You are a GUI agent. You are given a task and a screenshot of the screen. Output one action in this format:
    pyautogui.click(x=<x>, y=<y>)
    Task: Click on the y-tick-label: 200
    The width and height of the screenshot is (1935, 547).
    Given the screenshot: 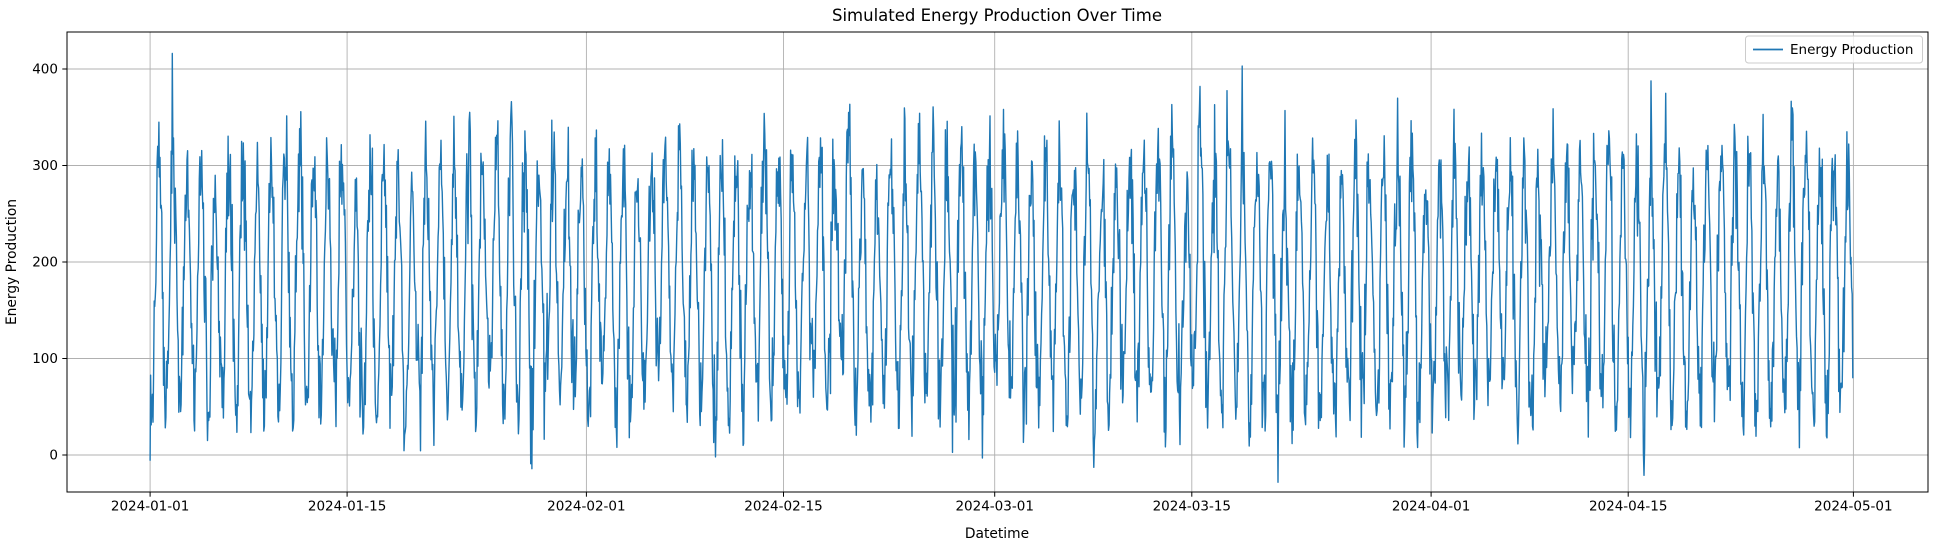 What is the action you would take?
    pyautogui.click(x=45, y=263)
    